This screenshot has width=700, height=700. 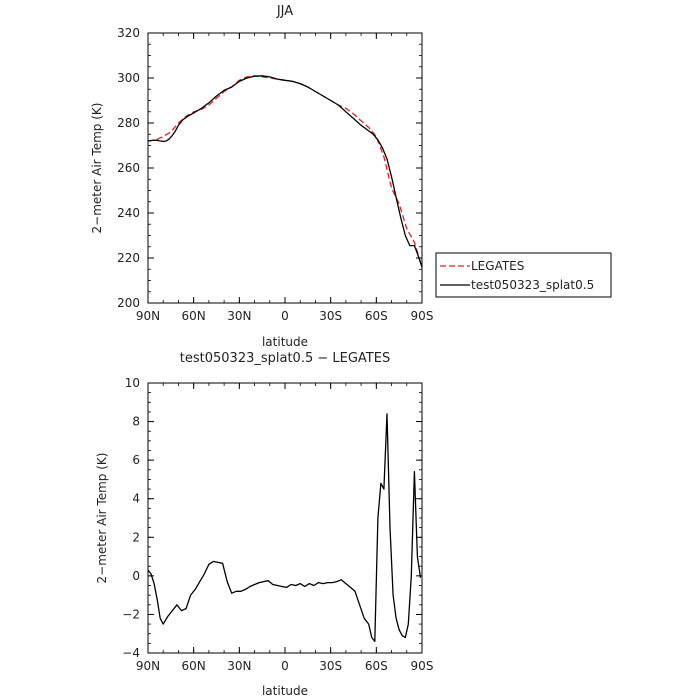 I want to click on bottom-y-tick-label: 6, so click(x=136, y=460).